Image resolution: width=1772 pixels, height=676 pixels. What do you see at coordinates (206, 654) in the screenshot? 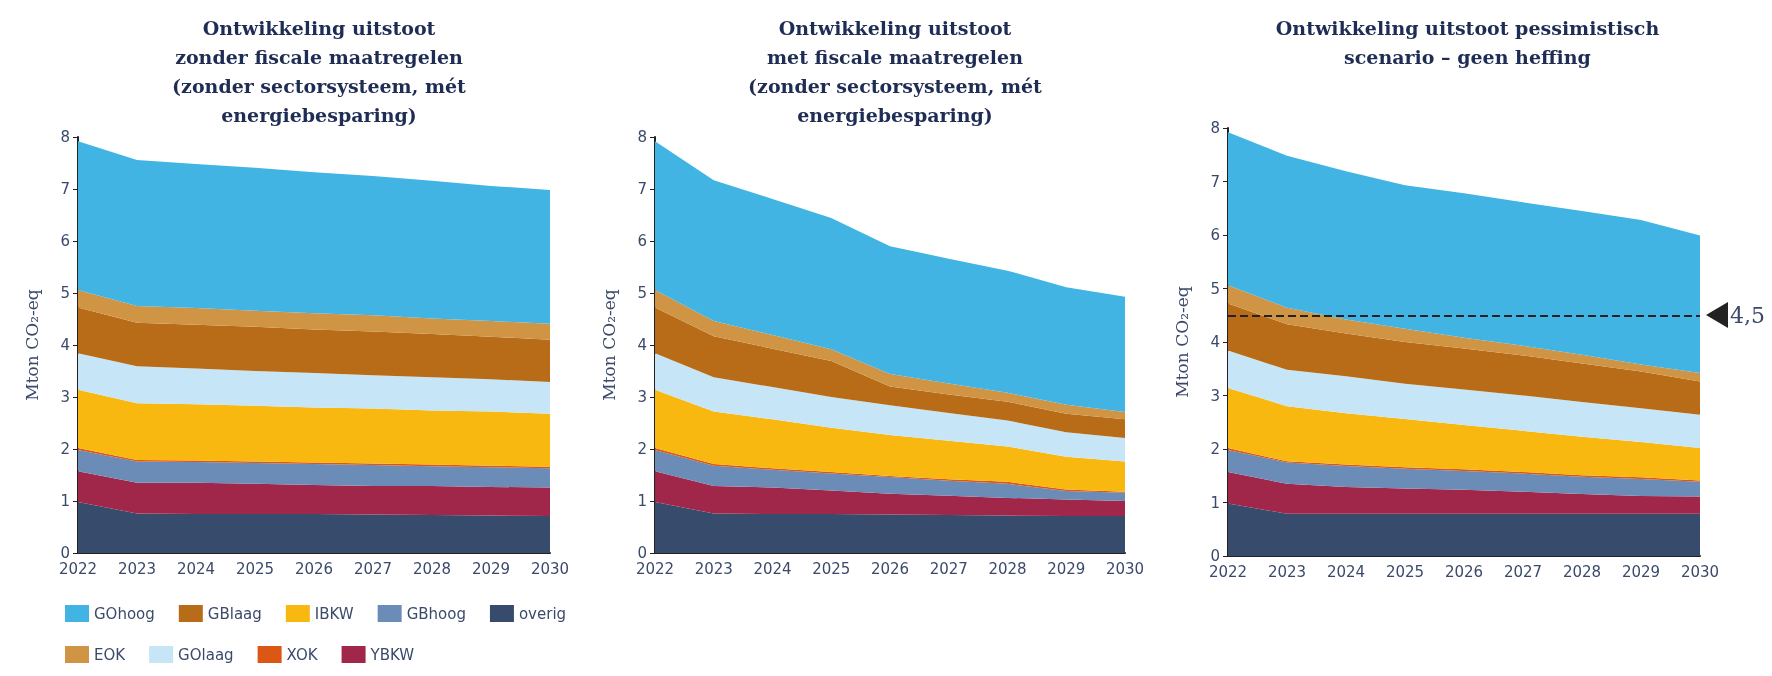
I see `legend-label: GOlaag` at bounding box center [206, 654].